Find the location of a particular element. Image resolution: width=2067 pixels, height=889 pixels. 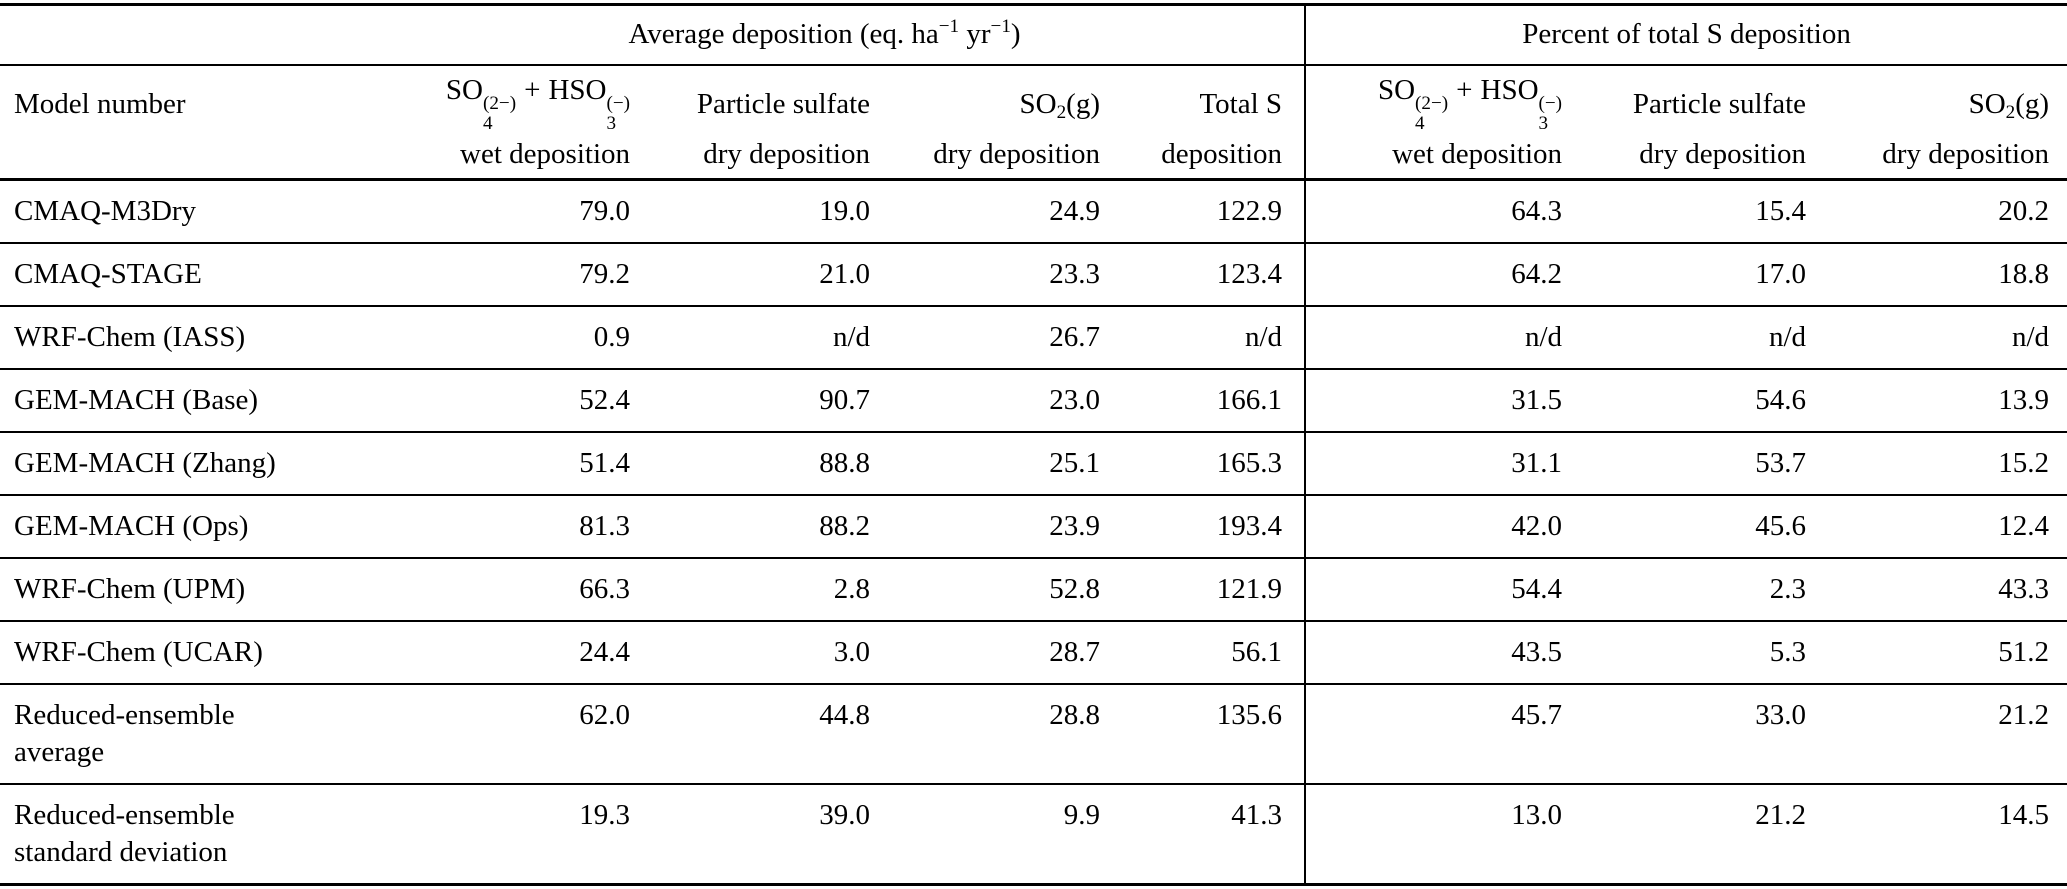

value-cell: 135.6 is located at coordinates (1203, 734).